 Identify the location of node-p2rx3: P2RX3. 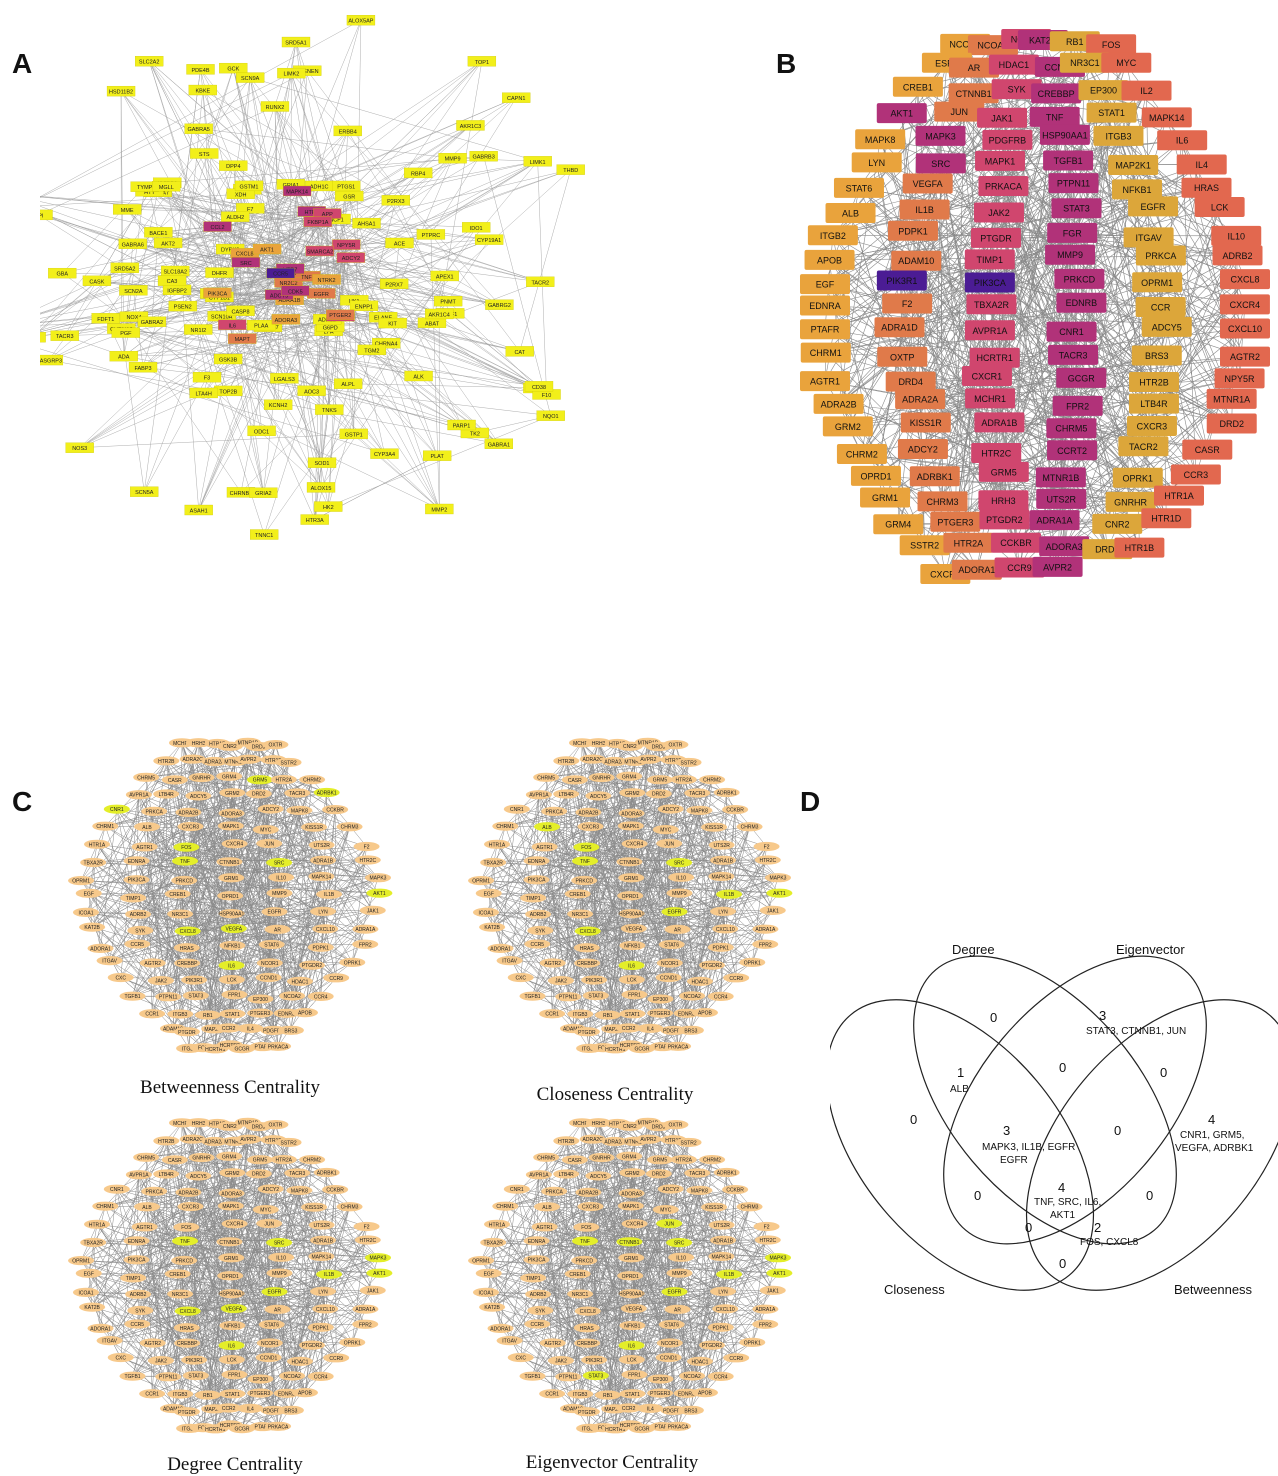
(396, 200).